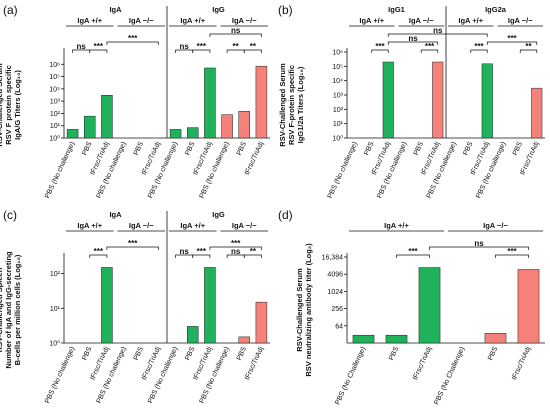  What do you see at coordinates (55, 102) in the screenshot?
I see `y-tick-label: 10³` at bounding box center [55, 102].